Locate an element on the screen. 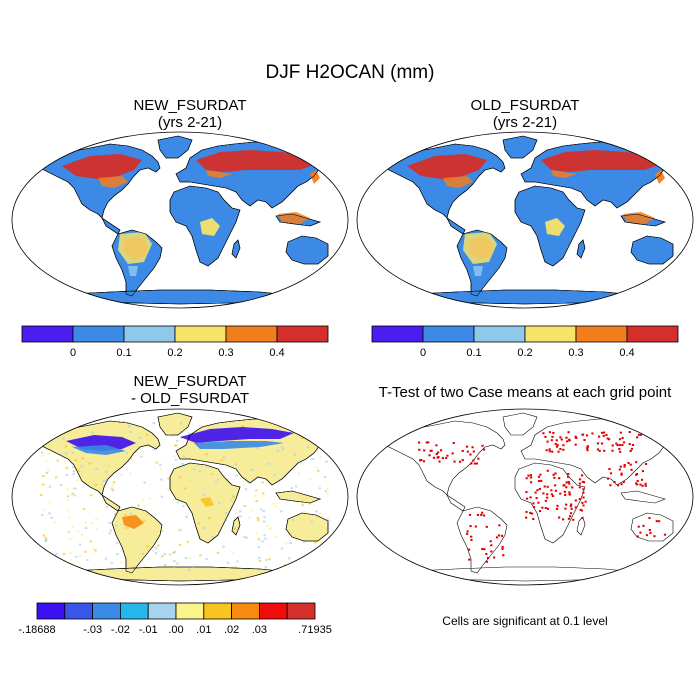 This screenshot has width=700, height=700. map-background is located at coordinates (525, 497).